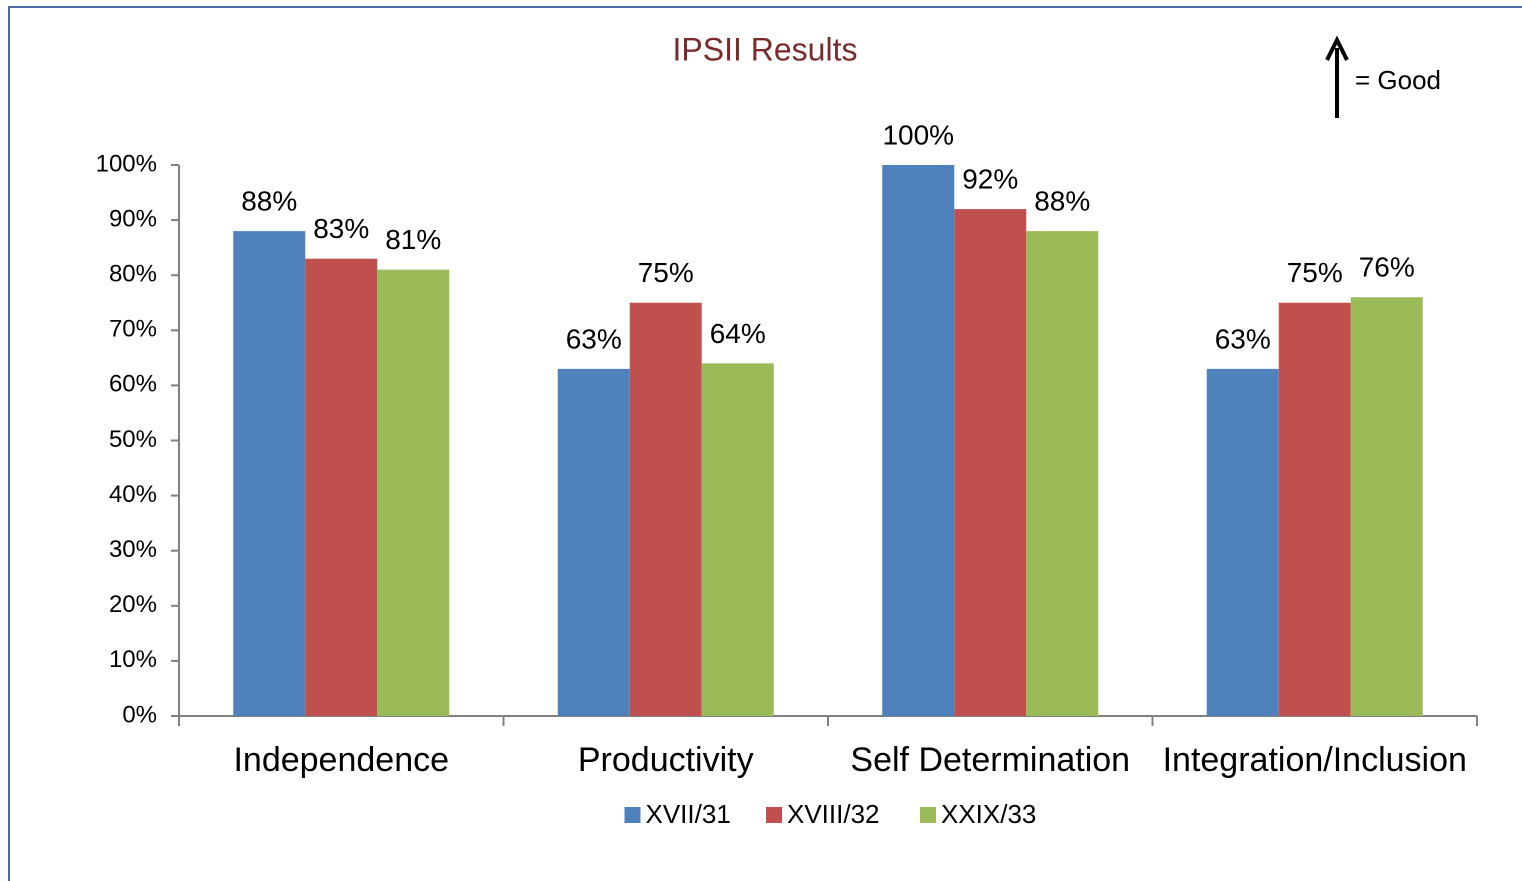 The image size is (1522, 881). What do you see at coordinates (688, 814) in the screenshot?
I see `legend-label: XVII/31` at bounding box center [688, 814].